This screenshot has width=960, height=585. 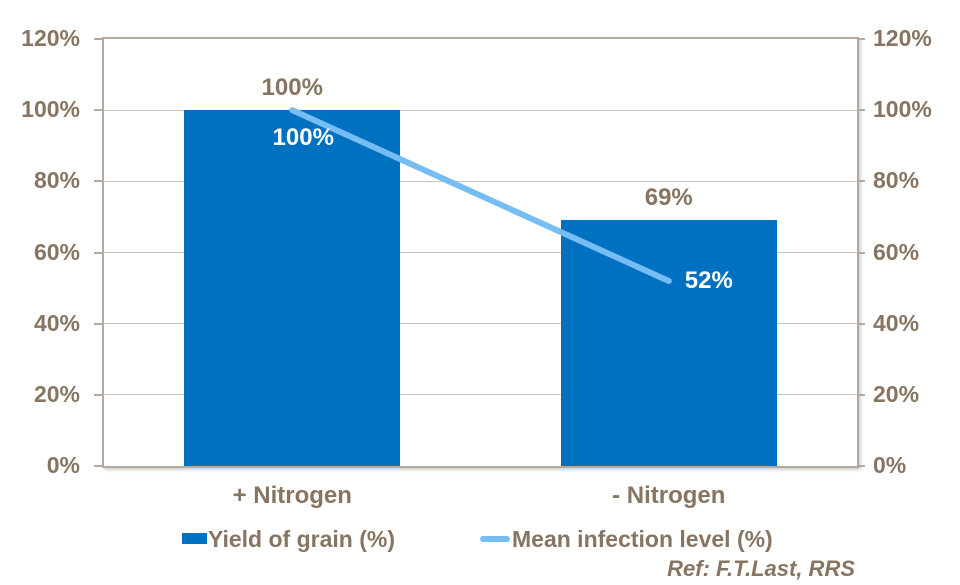 What do you see at coordinates (292, 495) in the screenshot?
I see `category-label-plus-nitrogen: + Nitrogen` at bounding box center [292, 495].